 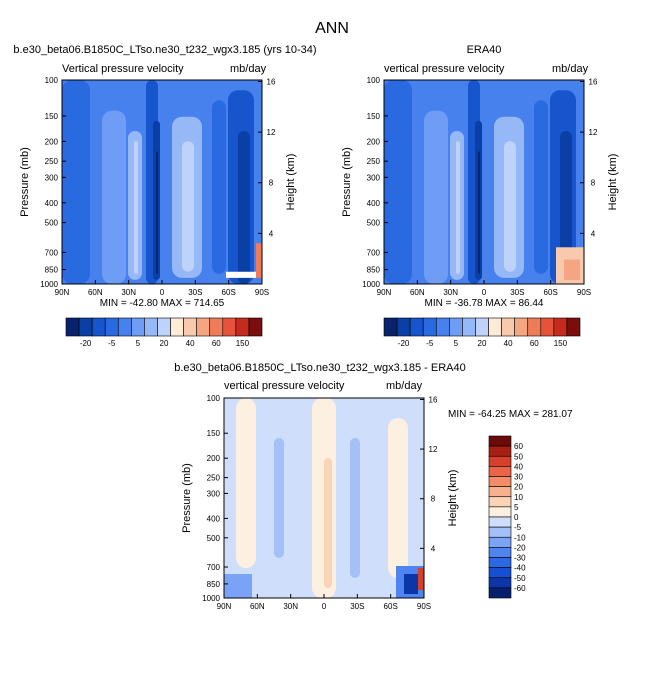 I want to click on panel3-y2-tick-label: 12, so click(x=433, y=449).